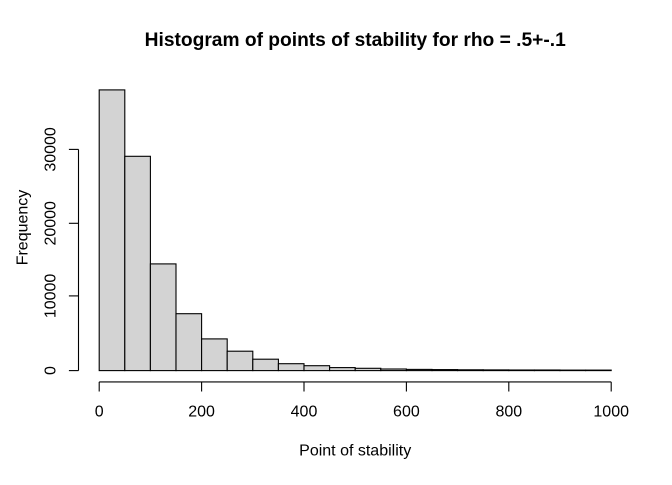 The image size is (672, 485). I want to click on svg-text: Frequency, so click(23, 228).